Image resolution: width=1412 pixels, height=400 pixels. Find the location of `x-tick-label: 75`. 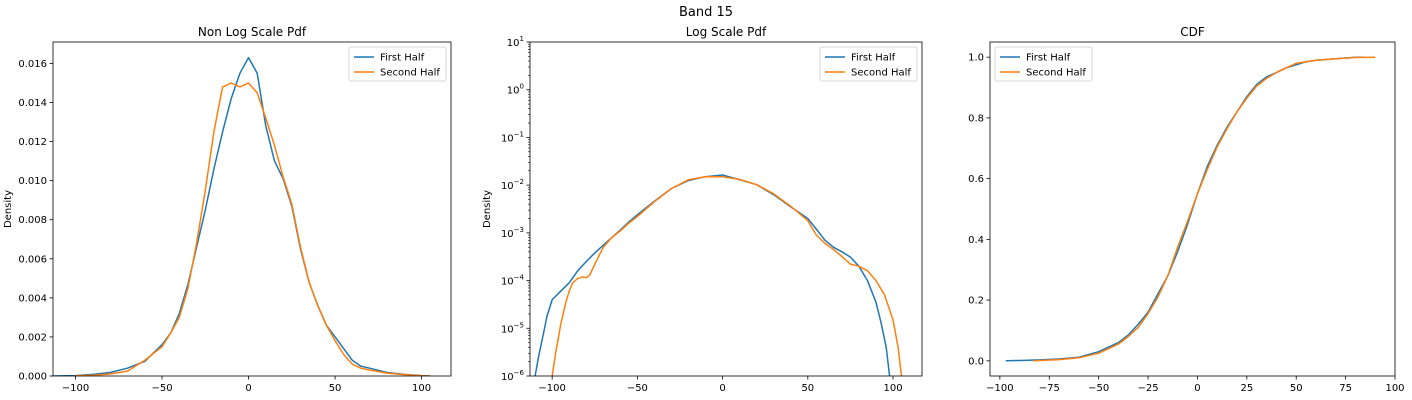

x-tick-label: 75 is located at coordinates (1345, 388).